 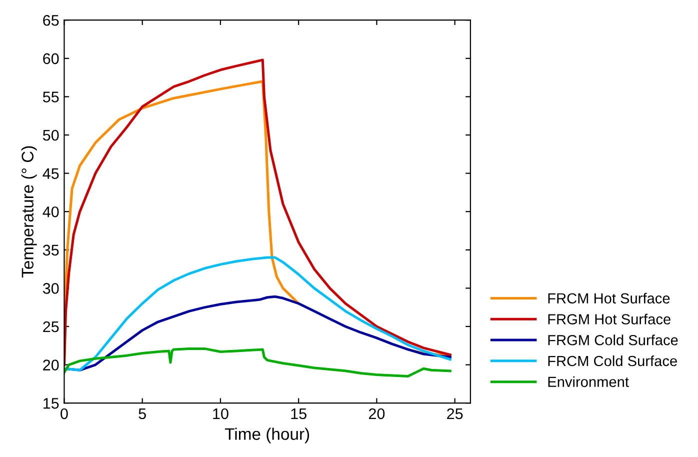 I want to click on y-tick-label: 65, so click(x=51, y=20).